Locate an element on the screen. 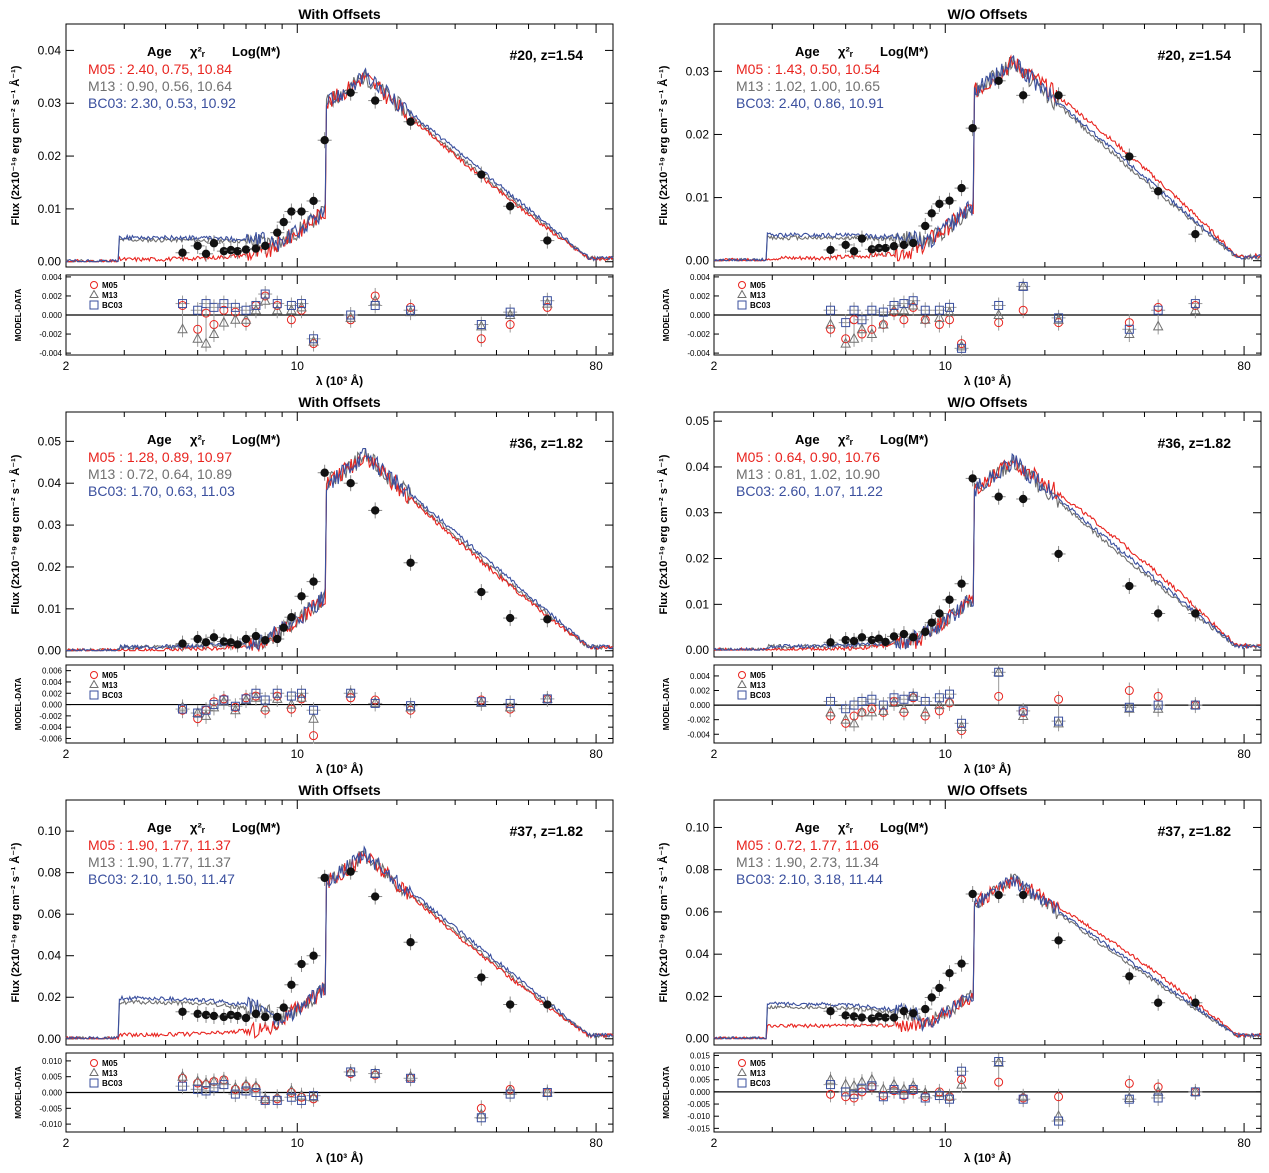 Image resolution: width=1269 pixels, height=1173 pixels. model-fit-m13: M13 : 0.81, 1.02, 10.90 is located at coordinates (808, 474).